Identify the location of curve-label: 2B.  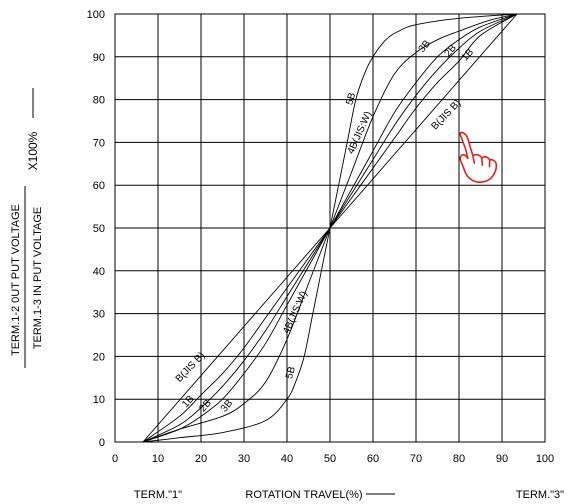
(205, 406).